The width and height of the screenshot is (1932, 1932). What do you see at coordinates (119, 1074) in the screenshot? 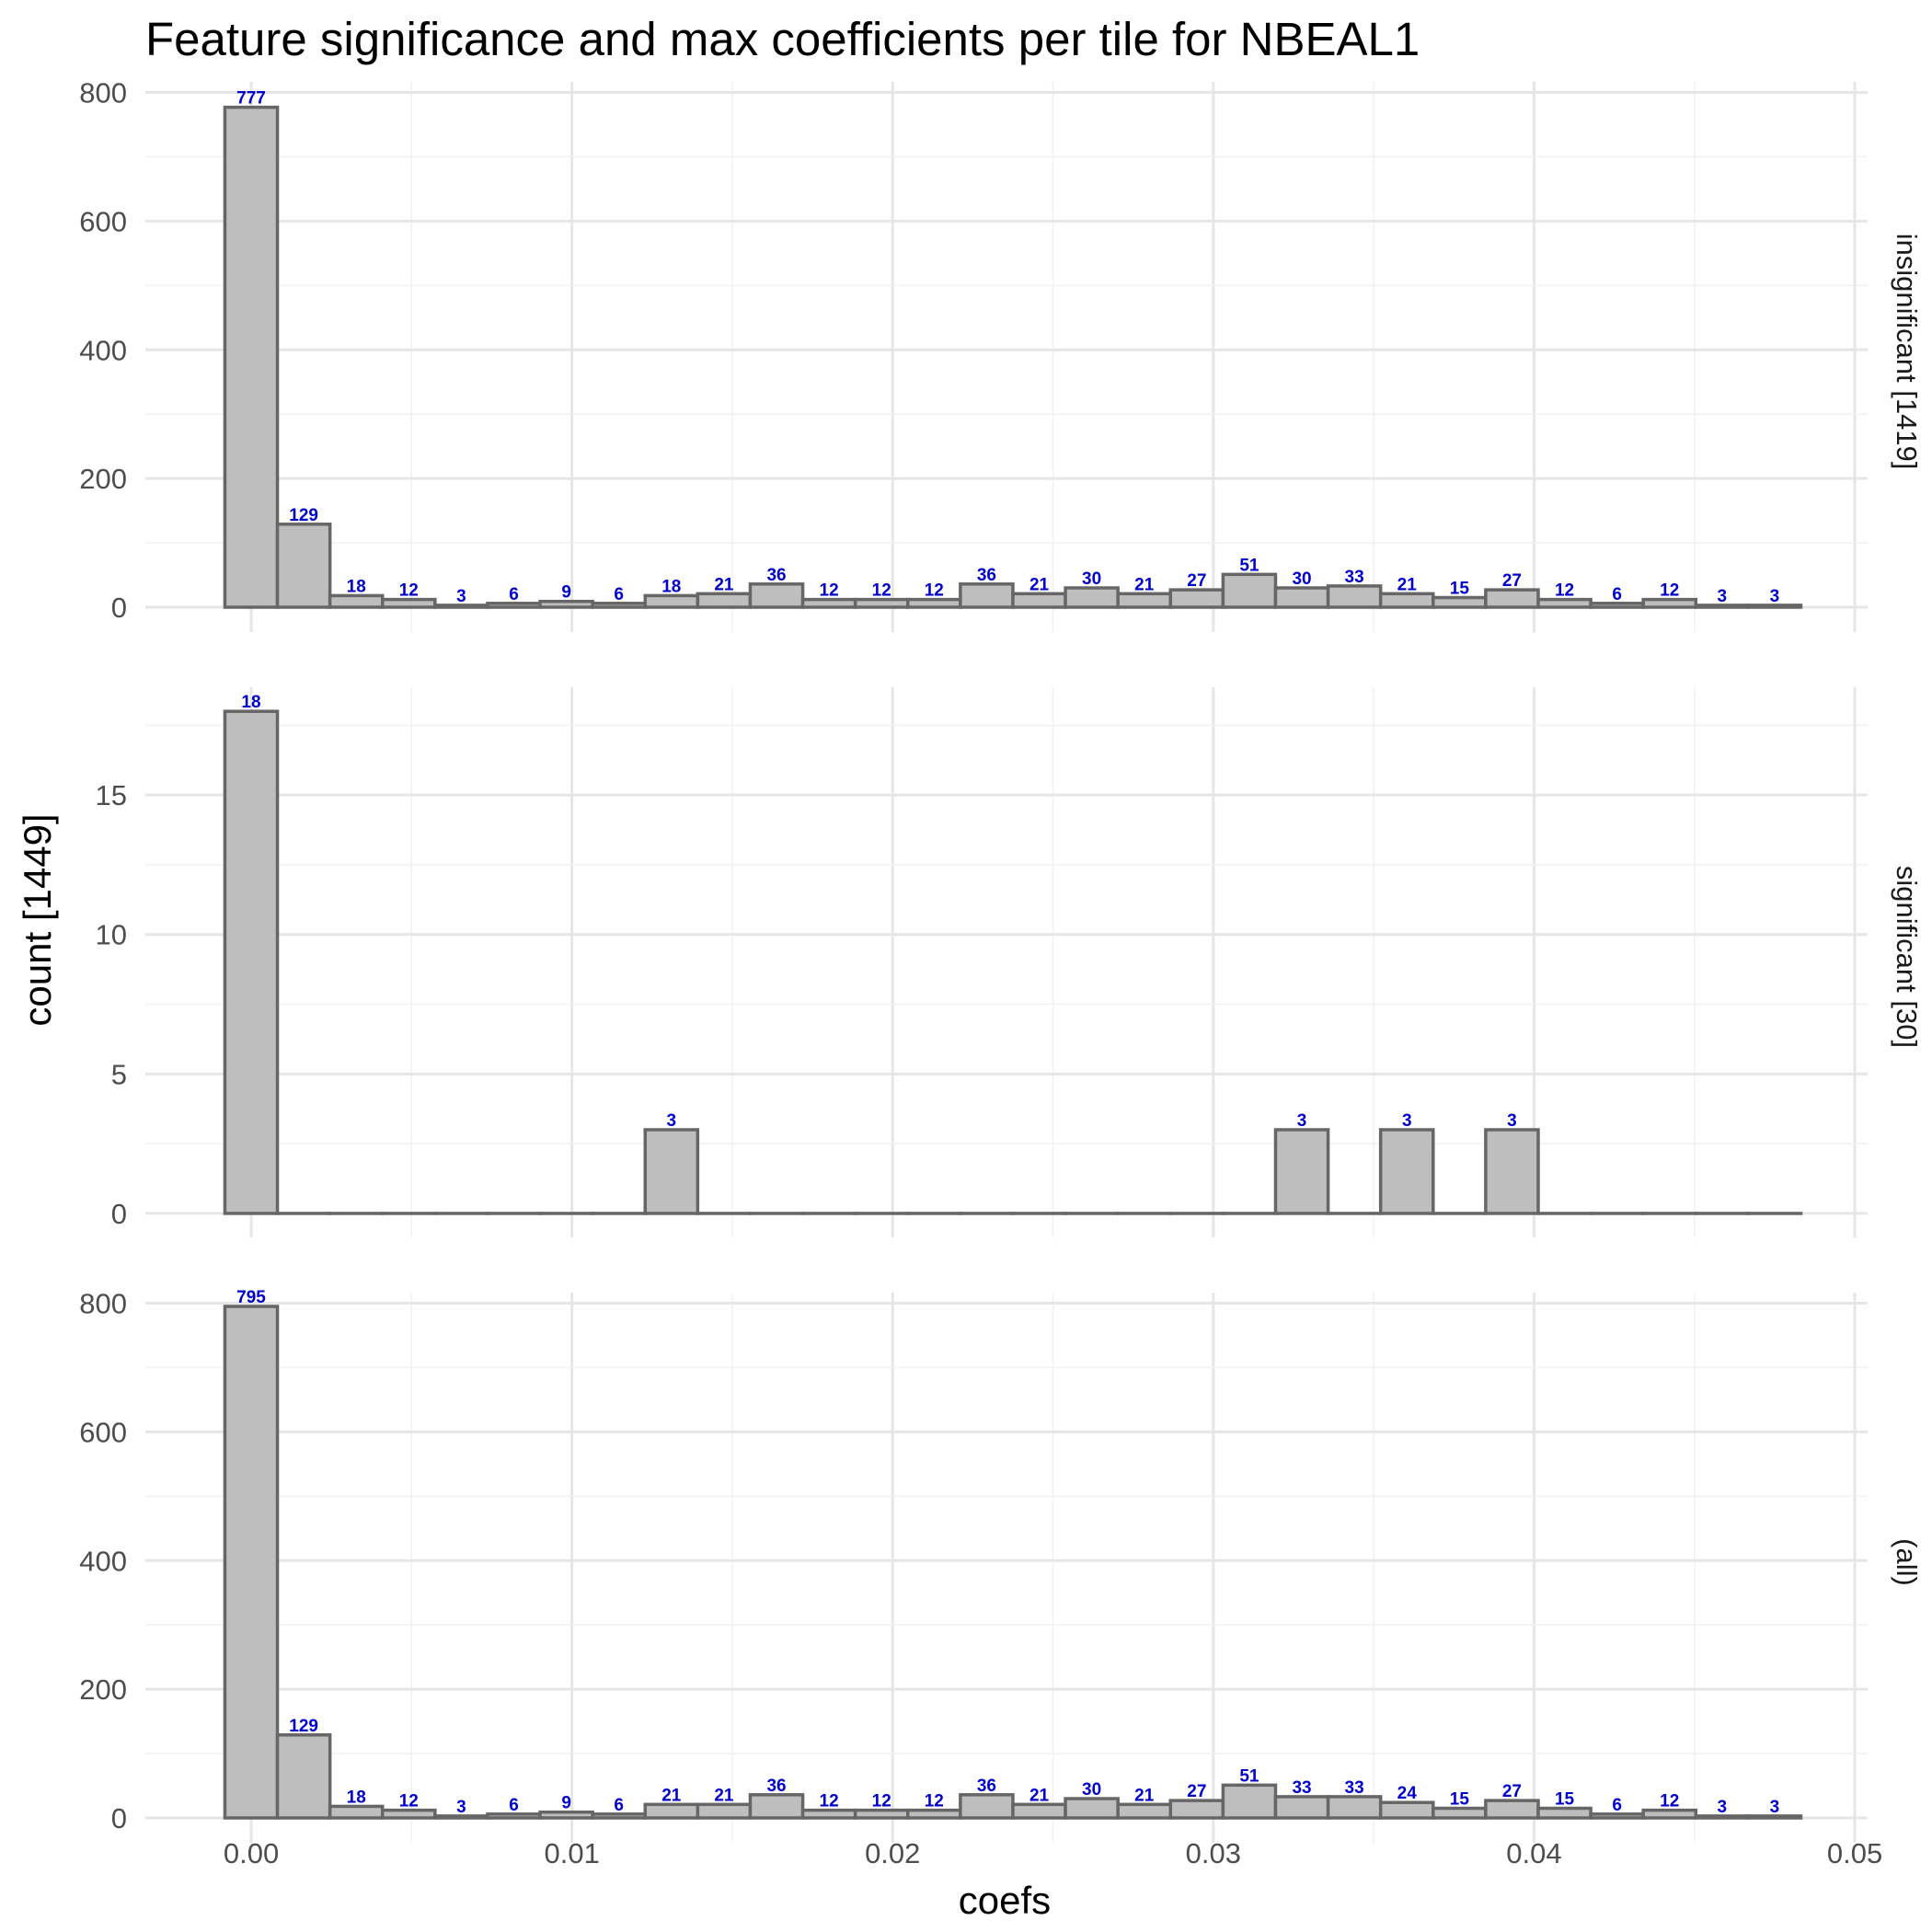
I see `y-tick-label: 5` at bounding box center [119, 1074].